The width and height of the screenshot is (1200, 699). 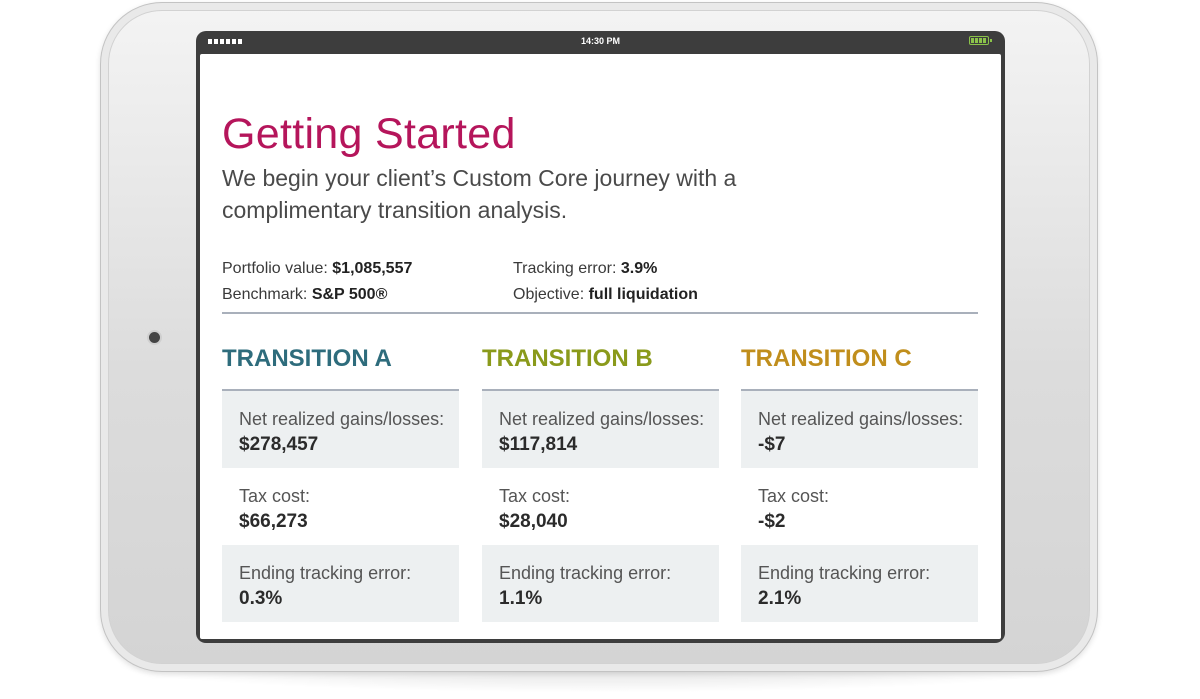 I want to click on transition-a-tax-panel: Tax cost: $66,273, so click(x=340, y=506).